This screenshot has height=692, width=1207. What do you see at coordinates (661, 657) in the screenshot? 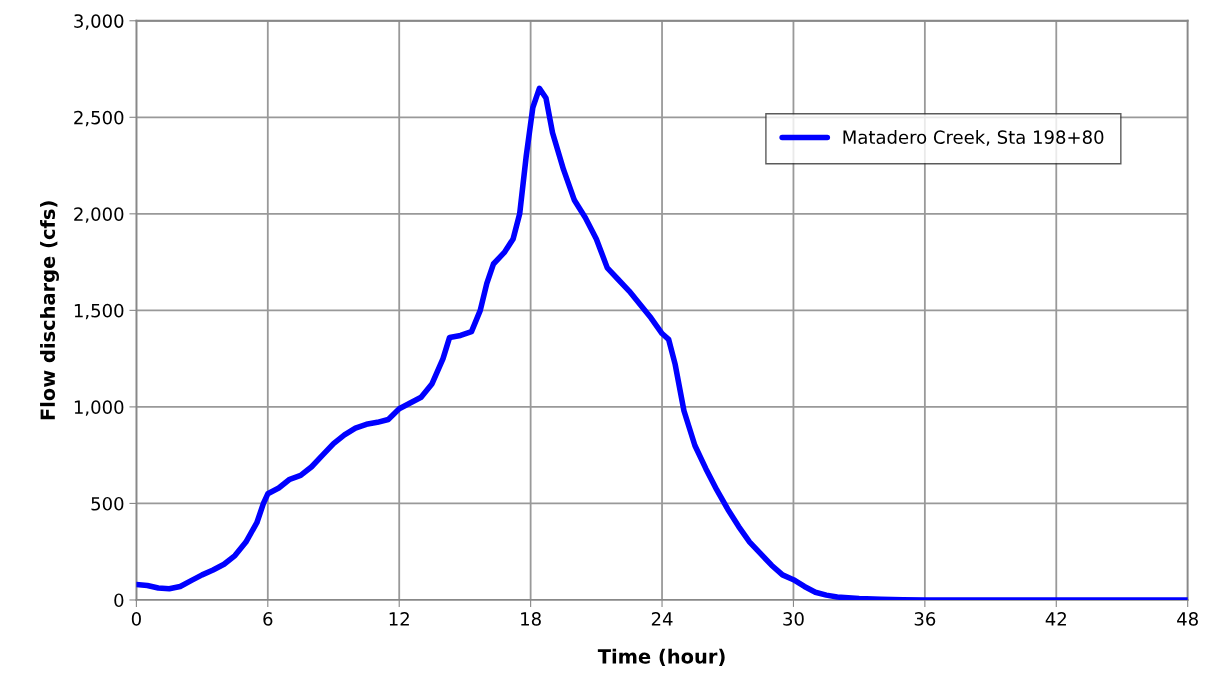
I see `x-axis-title: Time (hour)` at bounding box center [661, 657].